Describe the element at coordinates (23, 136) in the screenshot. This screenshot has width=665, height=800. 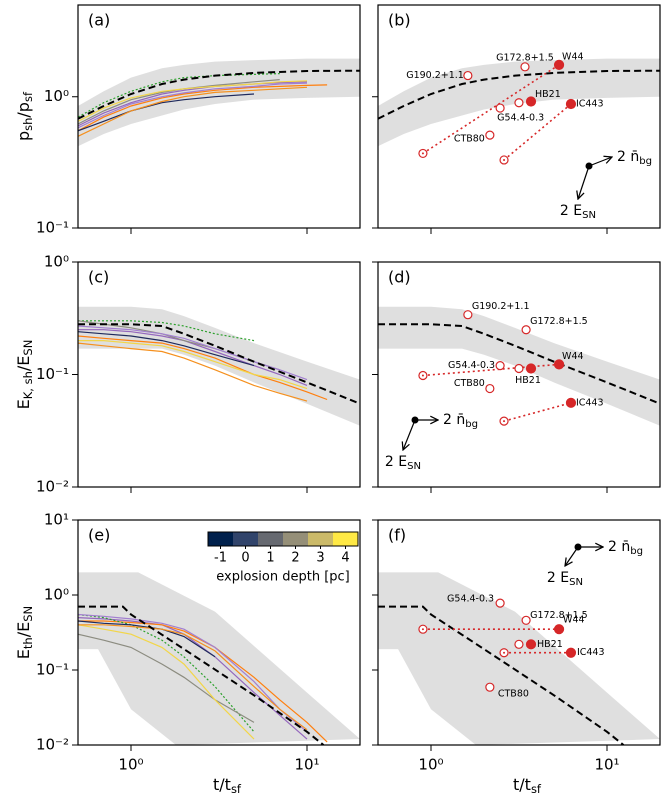
I see `y-axis-label-part: p` at that location.